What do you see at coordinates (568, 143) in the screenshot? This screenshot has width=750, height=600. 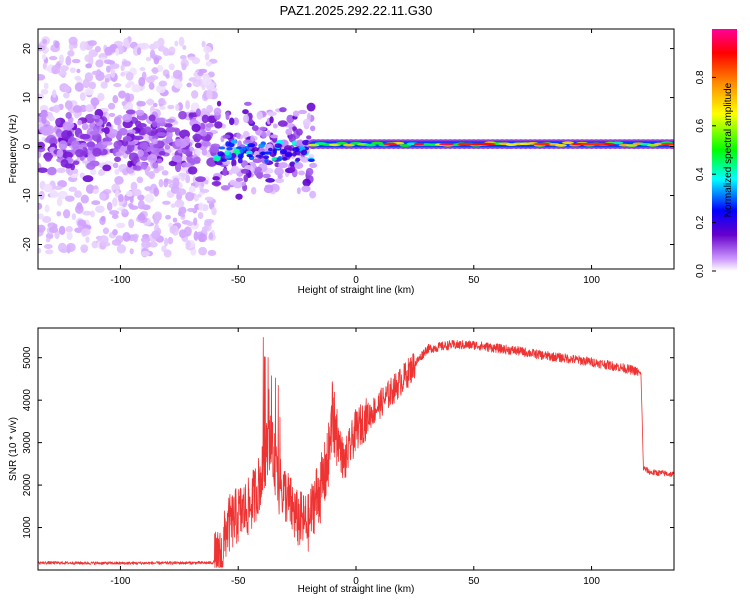 I see `carrier-core` at bounding box center [568, 143].